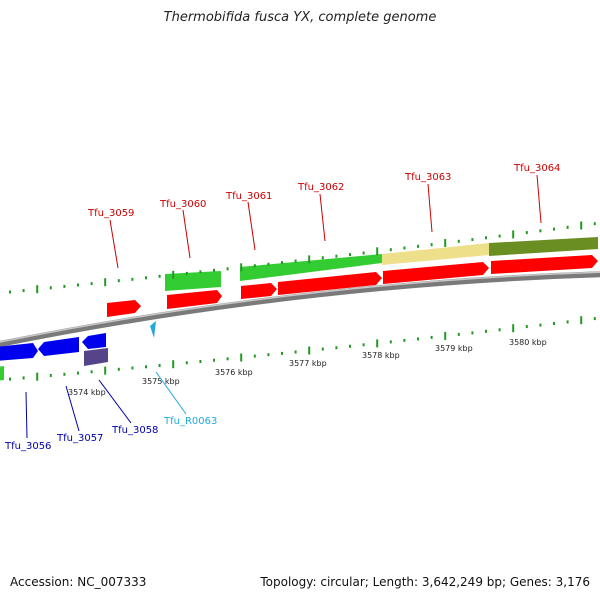 The image size is (600, 600). I want to click on scale-label: 3580 kbp, so click(528, 342).